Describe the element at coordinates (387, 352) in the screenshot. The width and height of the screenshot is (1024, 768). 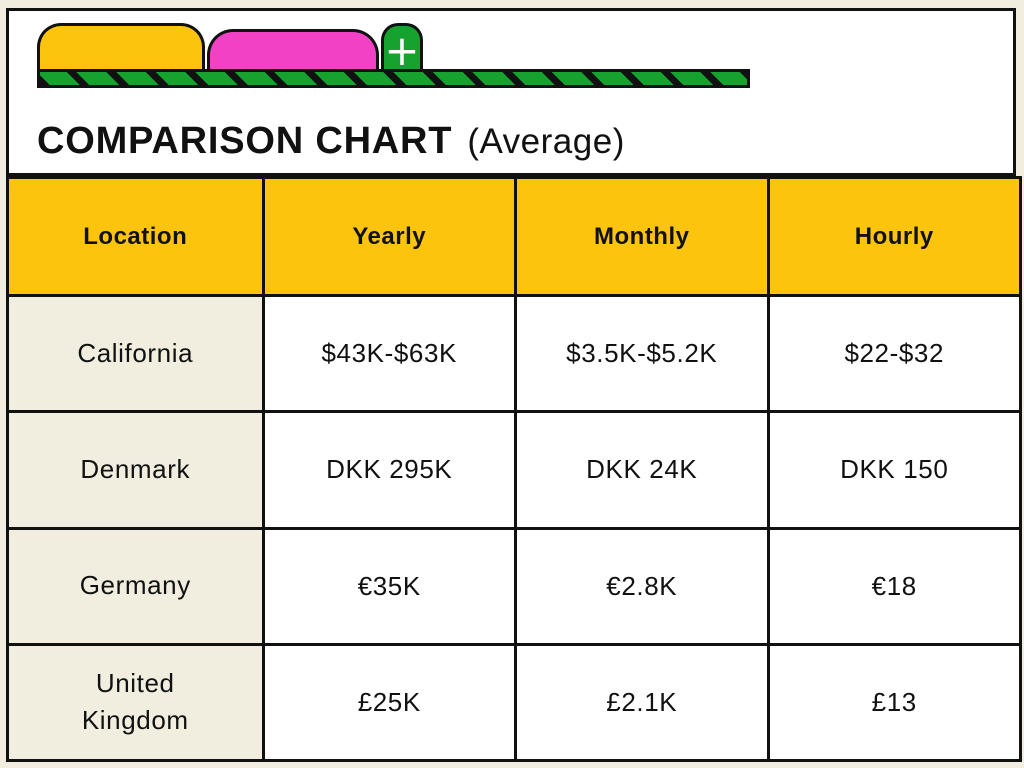
I see `cell-california-yearly: $43K-$63K` at that location.